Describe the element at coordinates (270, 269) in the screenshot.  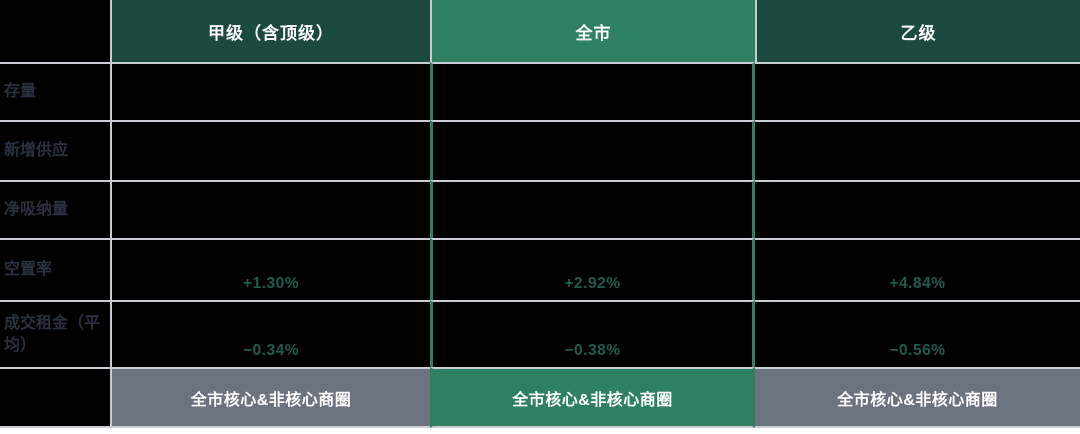
I see `table-cell: +1.30%` at that location.